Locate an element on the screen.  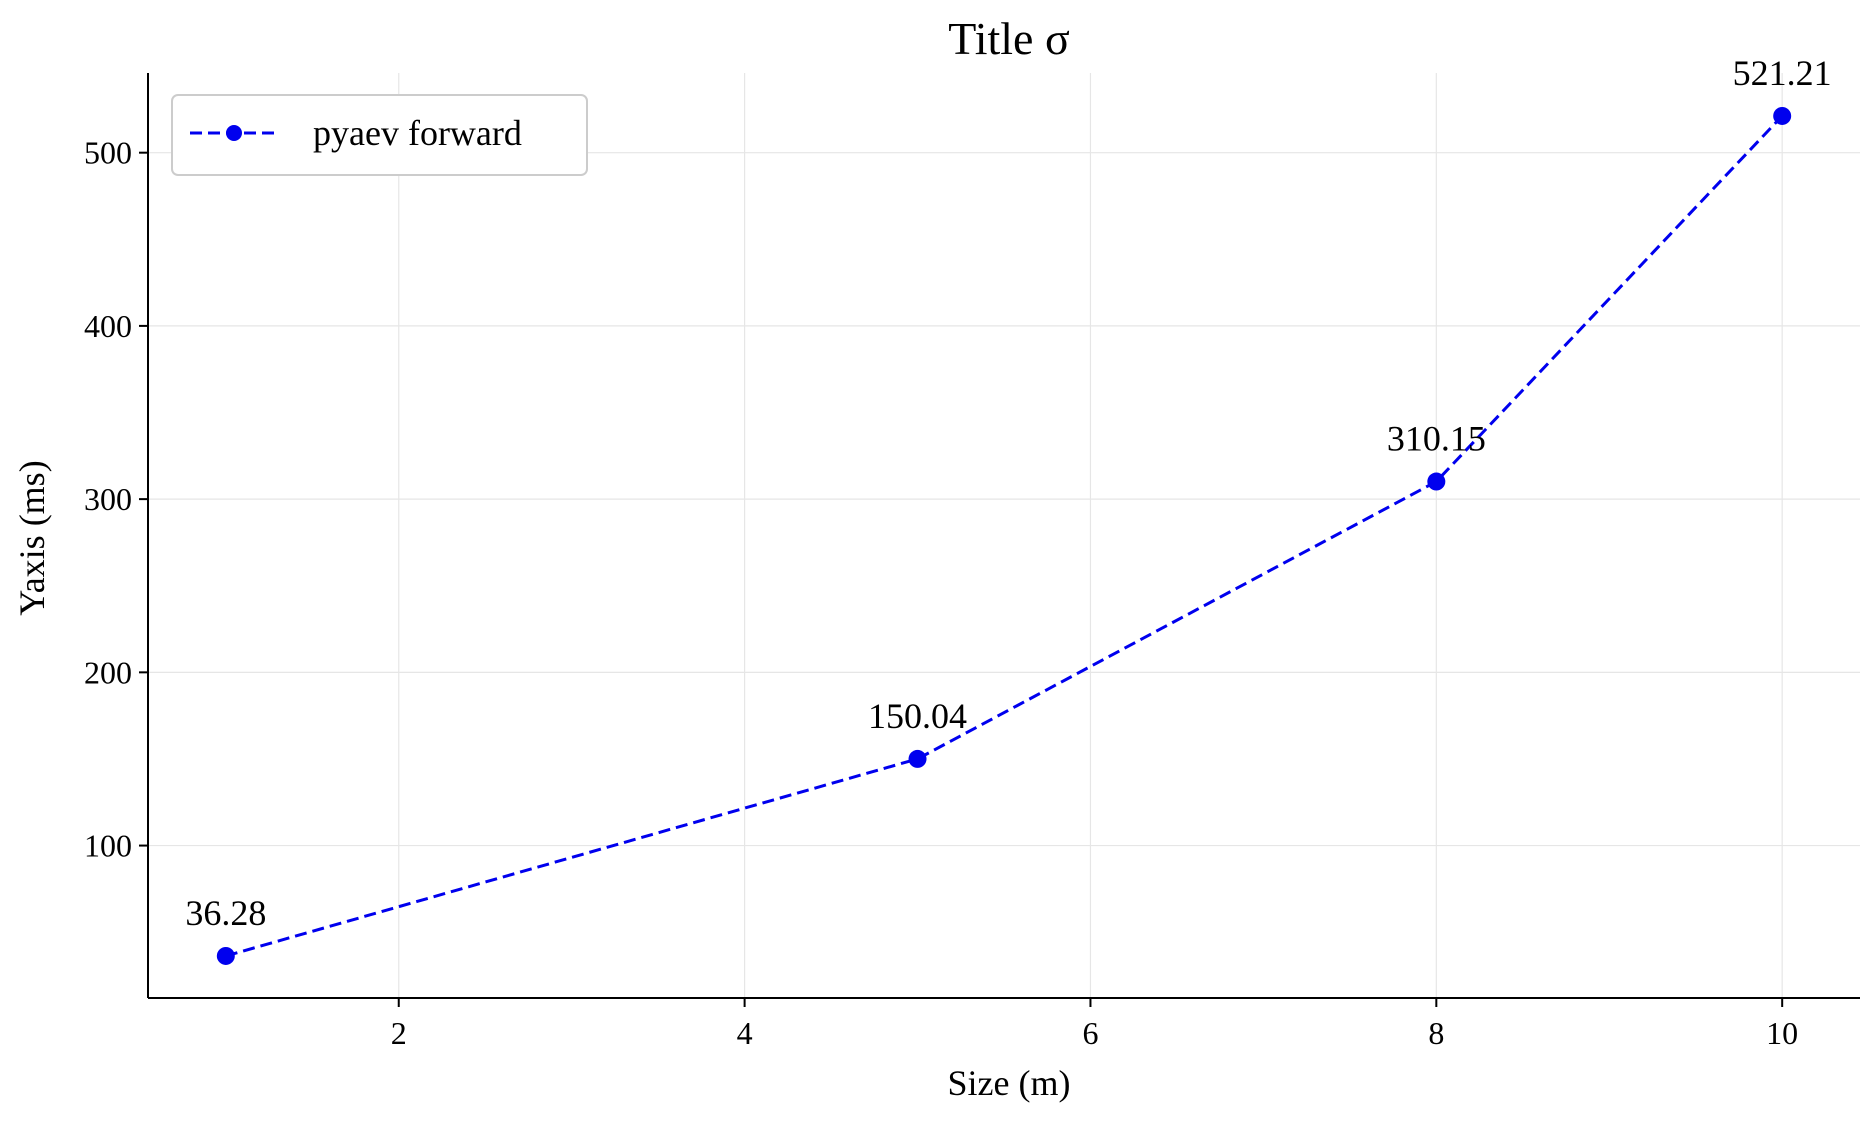
y-tick-label: 200 is located at coordinates (108, 672).